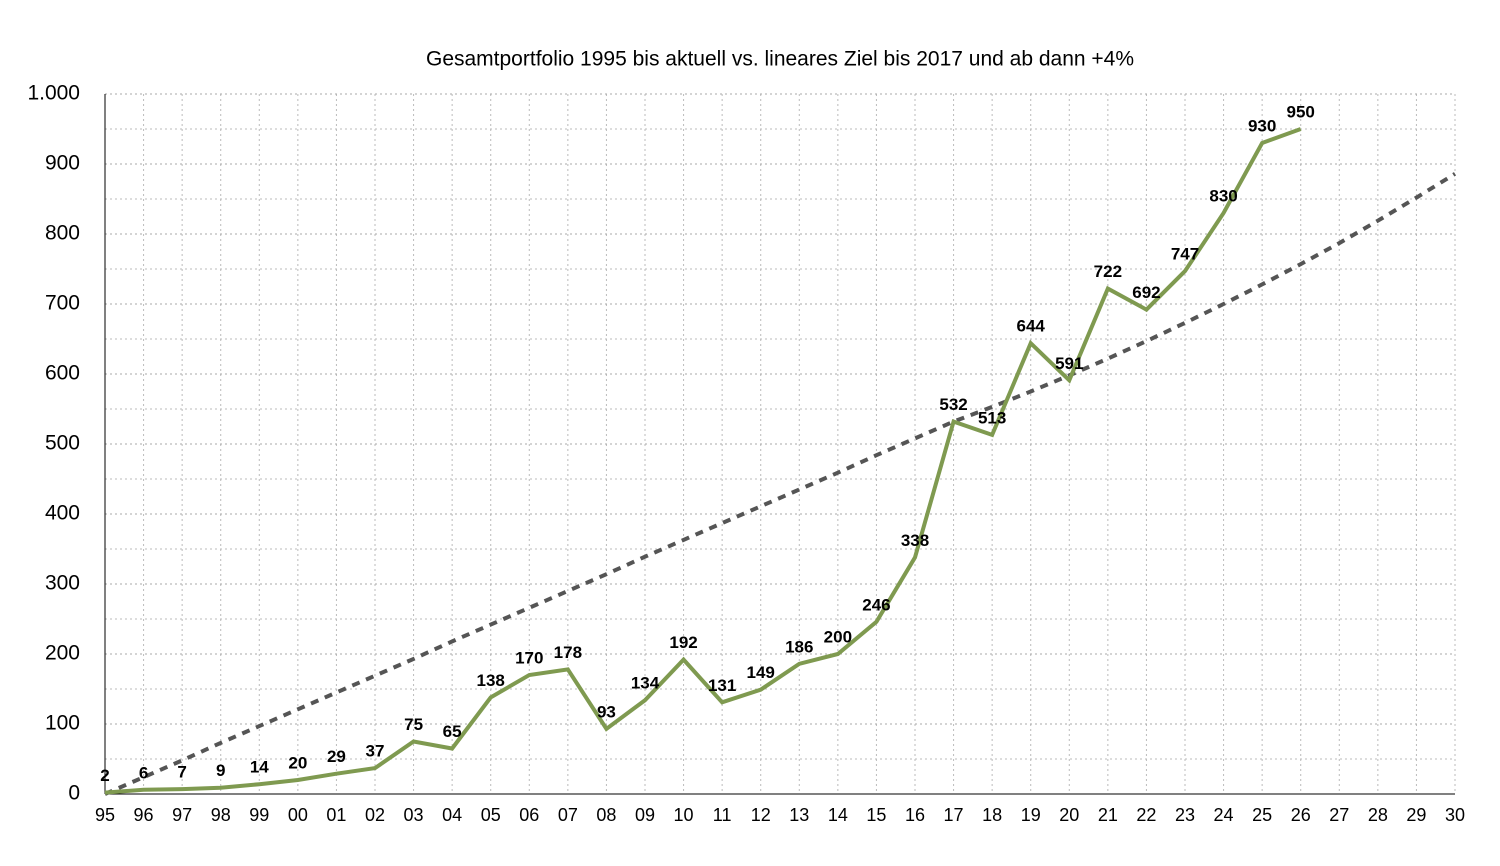  Describe the element at coordinates (1223, 195) in the screenshot. I see `data-label: 830` at that location.